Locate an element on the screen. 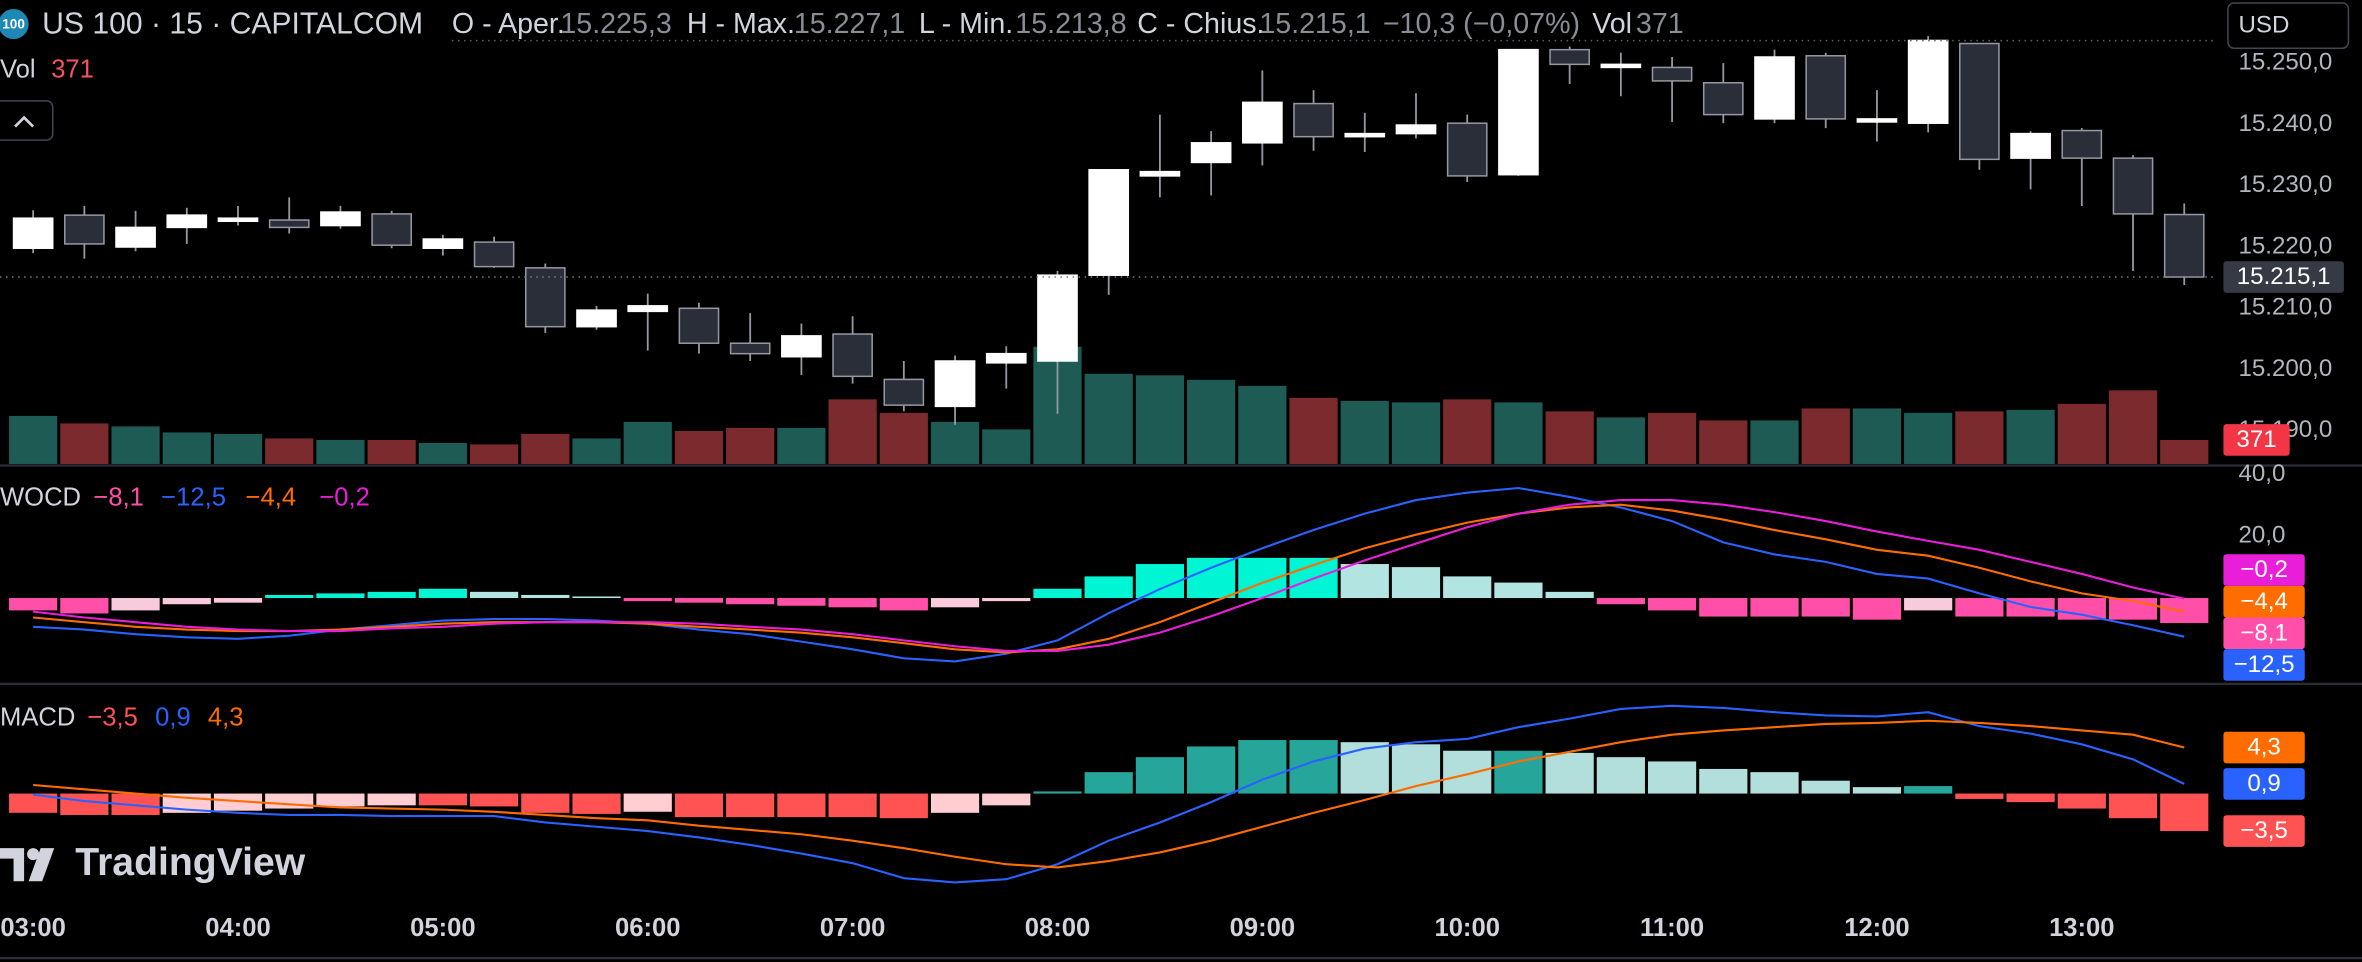  symbol-badge is located at coordinates (14, 24).